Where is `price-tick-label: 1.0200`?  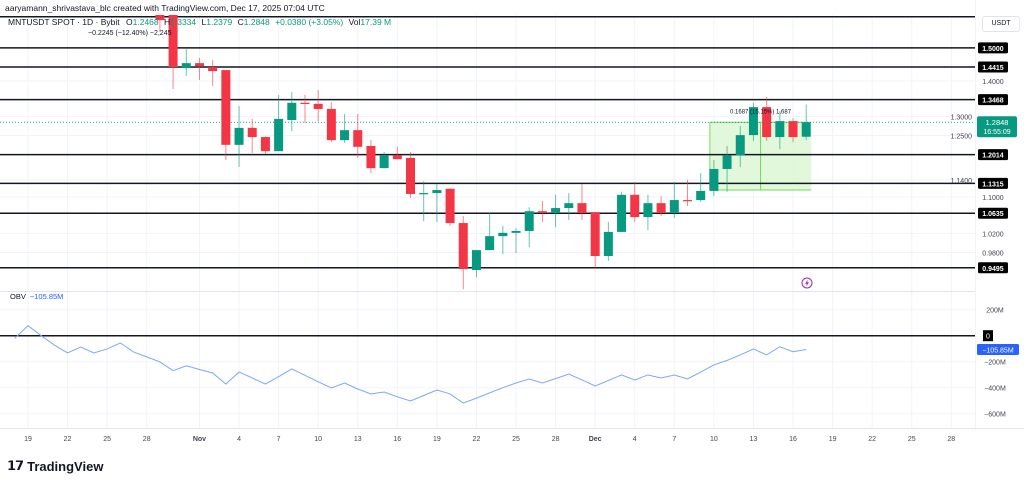 price-tick-label: 1.0200 is located at coordinates (993, 234).